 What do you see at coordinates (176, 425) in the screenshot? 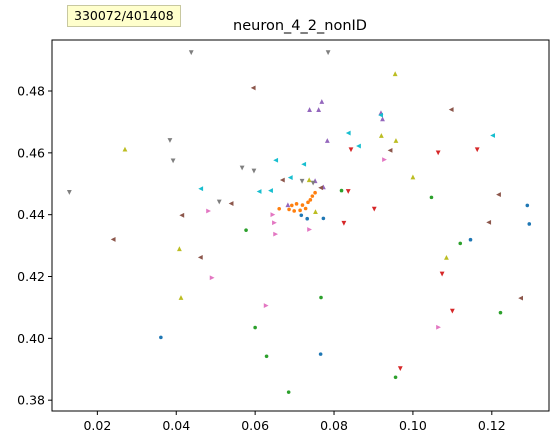
I see `x-tick-label: 0.04` at bounding box center [176, 425].